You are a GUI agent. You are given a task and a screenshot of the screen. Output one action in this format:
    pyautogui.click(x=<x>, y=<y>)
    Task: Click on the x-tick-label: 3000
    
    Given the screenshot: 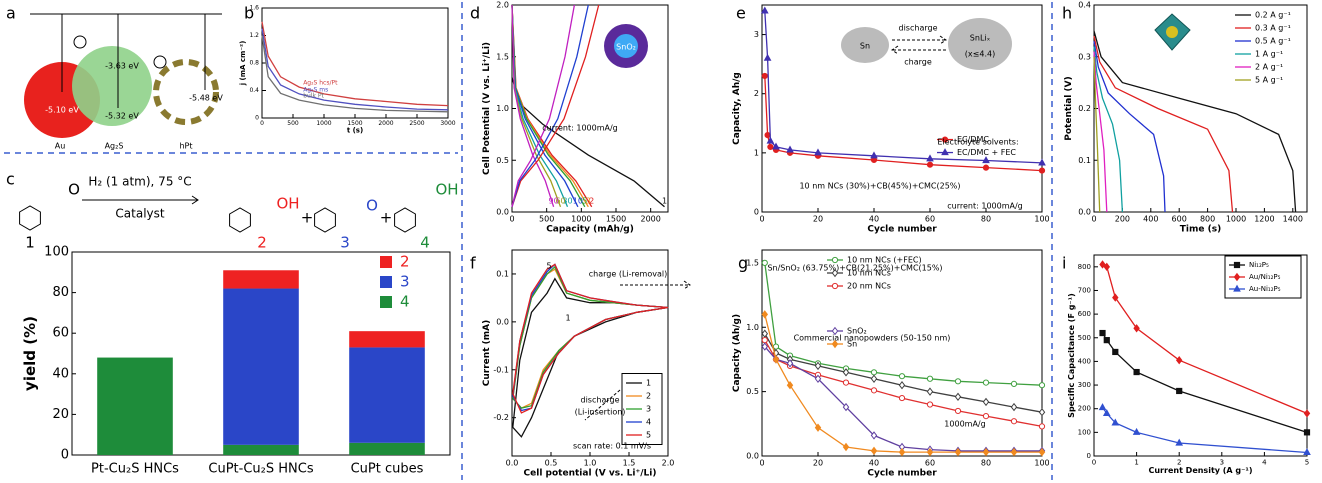 What is the action you would take?
    pyautogui.click(x=447, y=123)
    